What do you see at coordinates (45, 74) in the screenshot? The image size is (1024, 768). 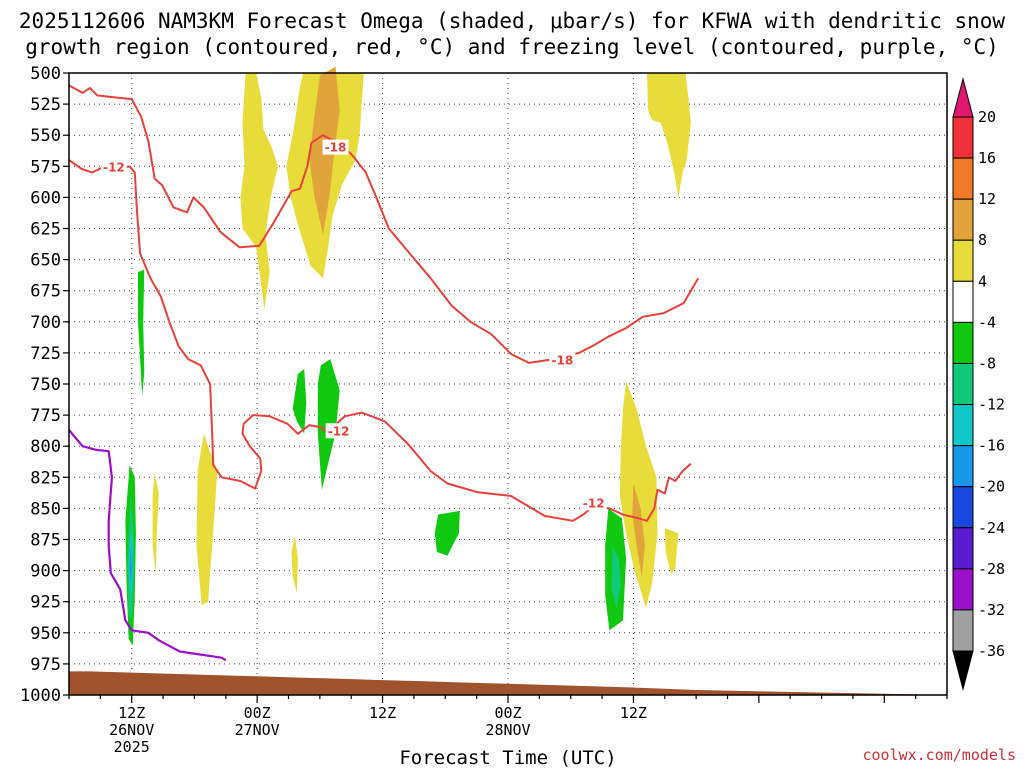 I see `y-tick-label: 500` at bounding box center [45, 74].